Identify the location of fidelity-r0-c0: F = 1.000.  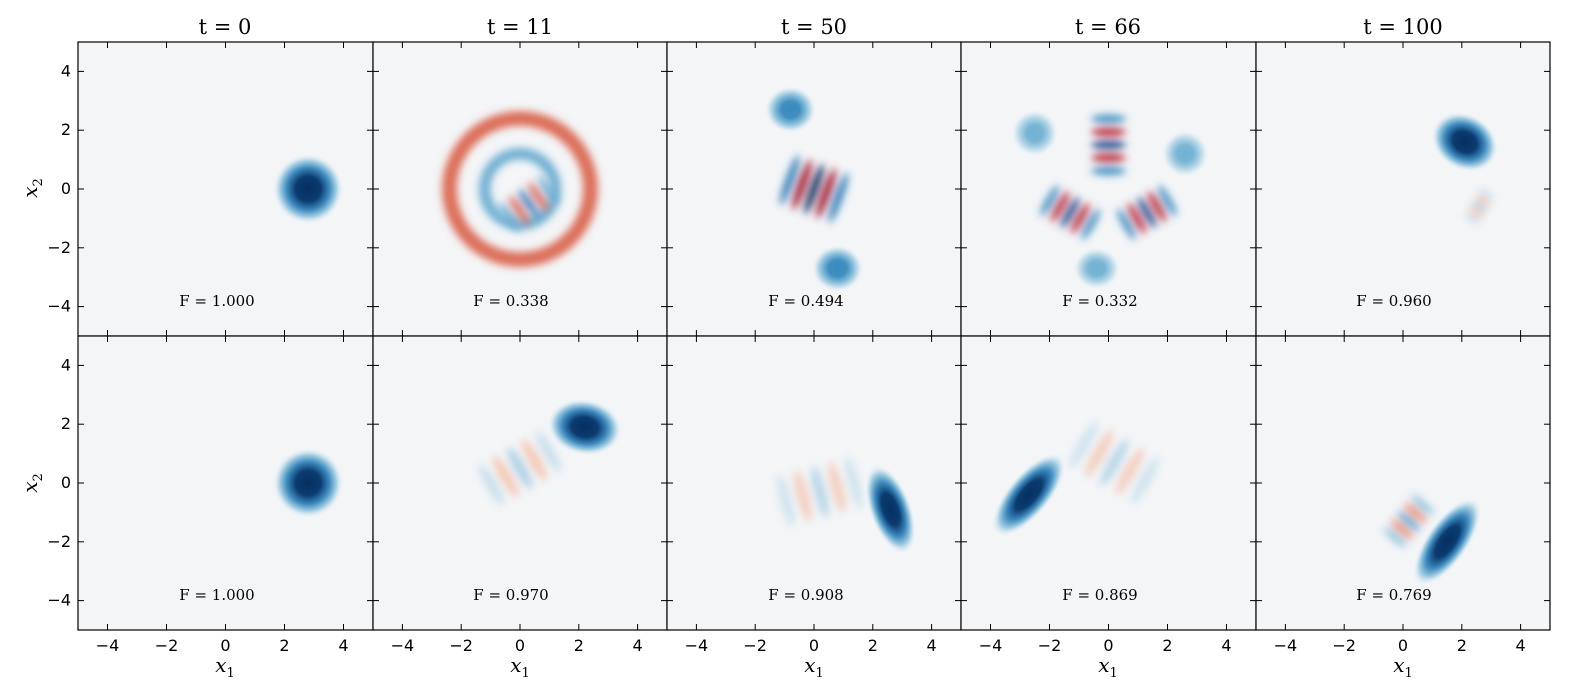
(216, 301).